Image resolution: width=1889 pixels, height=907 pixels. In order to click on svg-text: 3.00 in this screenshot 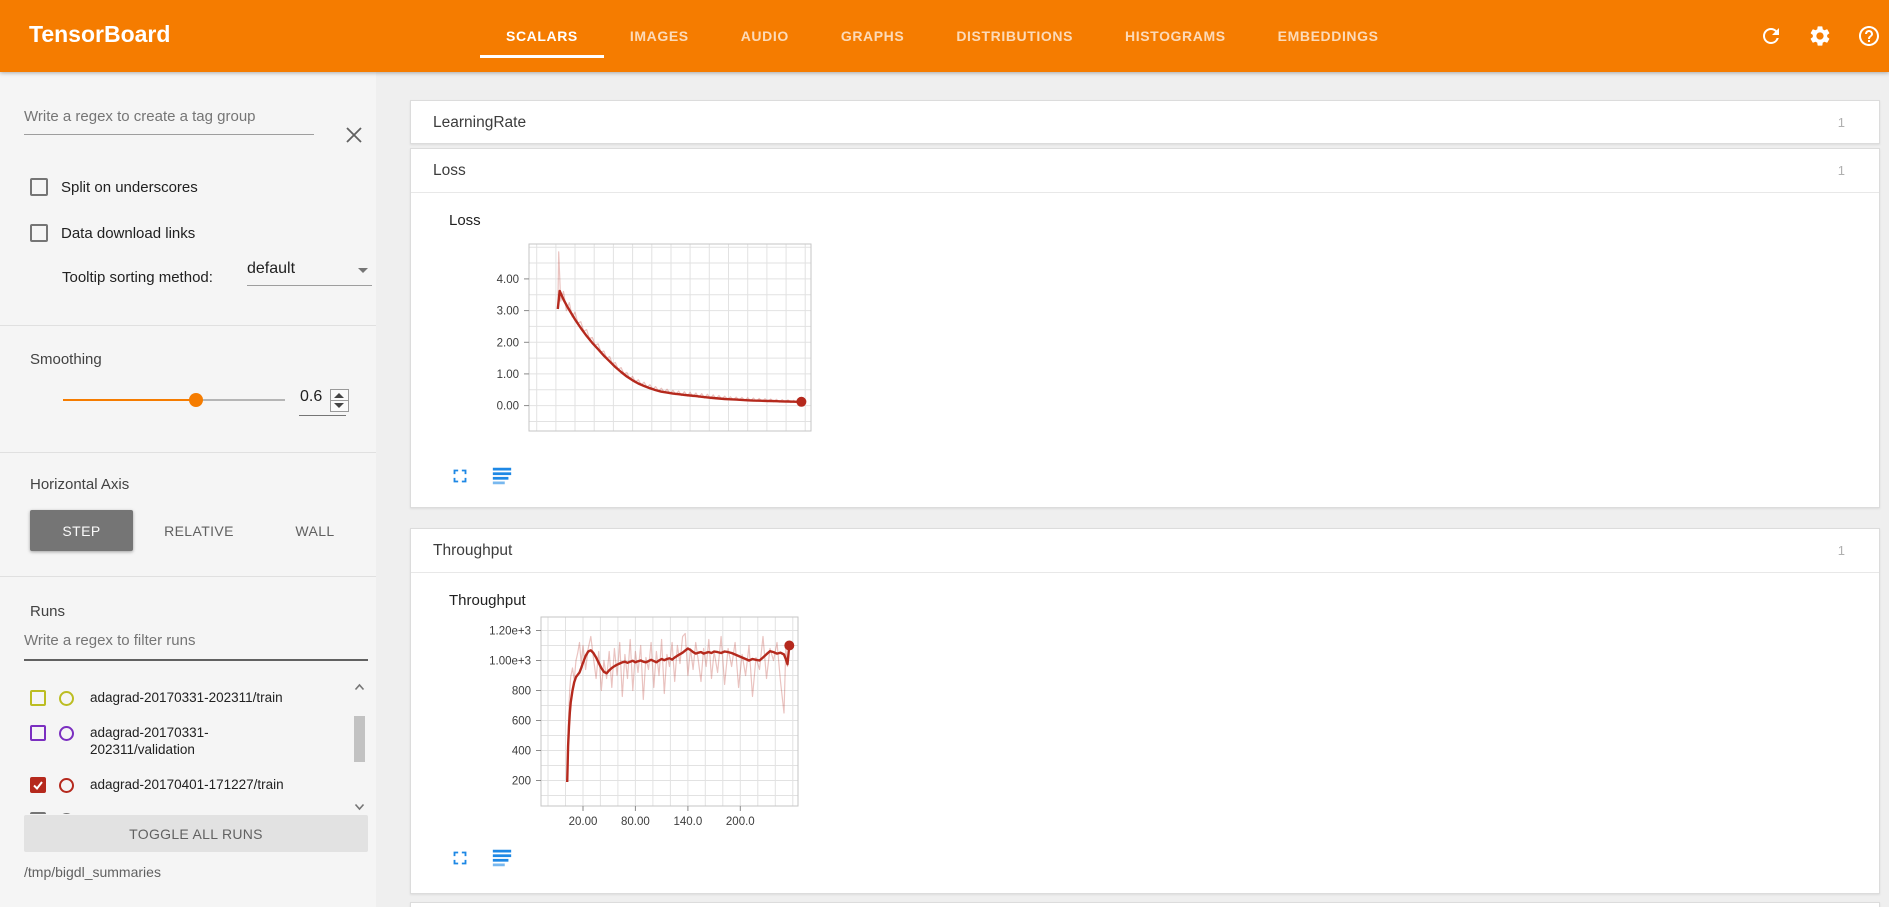, I will do `click(508, 312)`.